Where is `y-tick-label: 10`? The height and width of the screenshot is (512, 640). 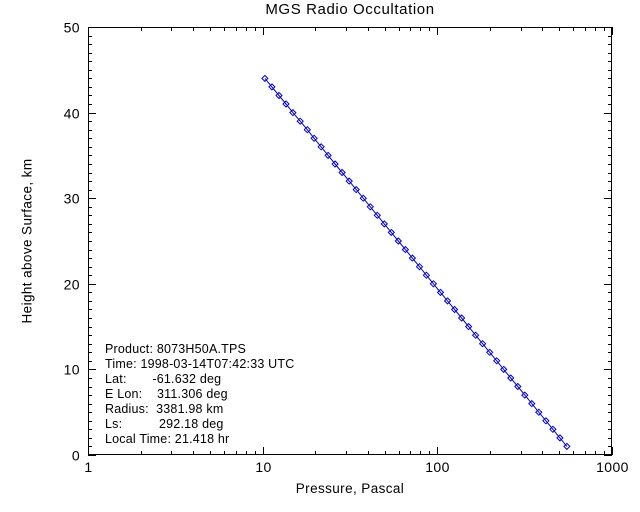
y-tick-label: 10 is located at coordinates (72, 370).